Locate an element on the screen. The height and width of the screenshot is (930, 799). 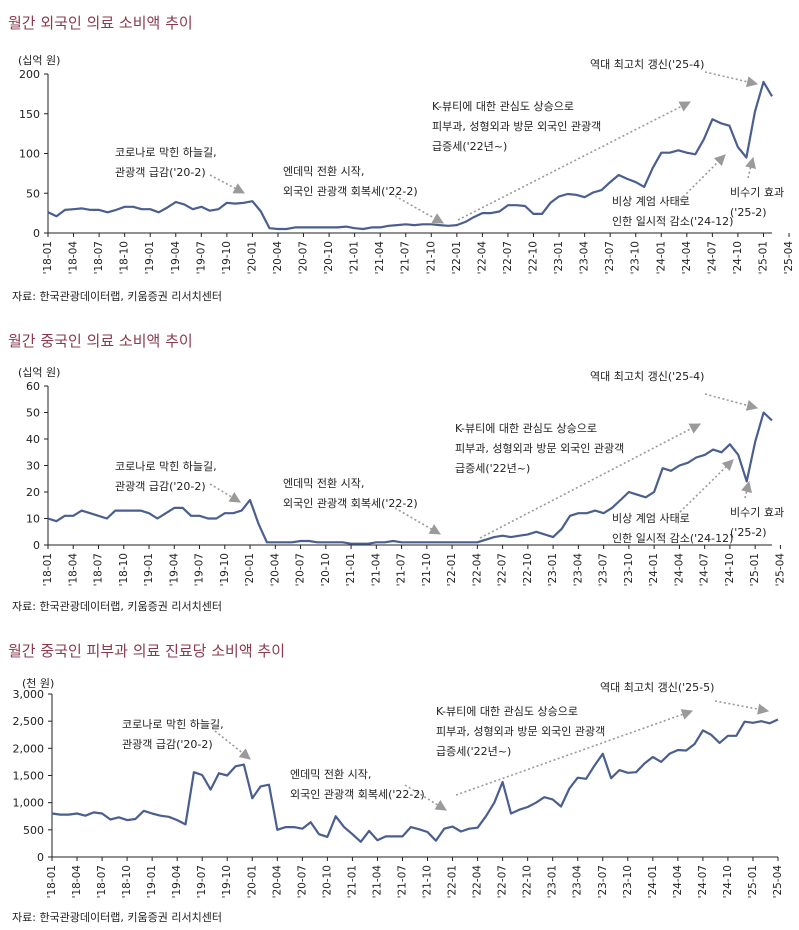
y-tick-label: 100 is located at coordinates (29, 154).